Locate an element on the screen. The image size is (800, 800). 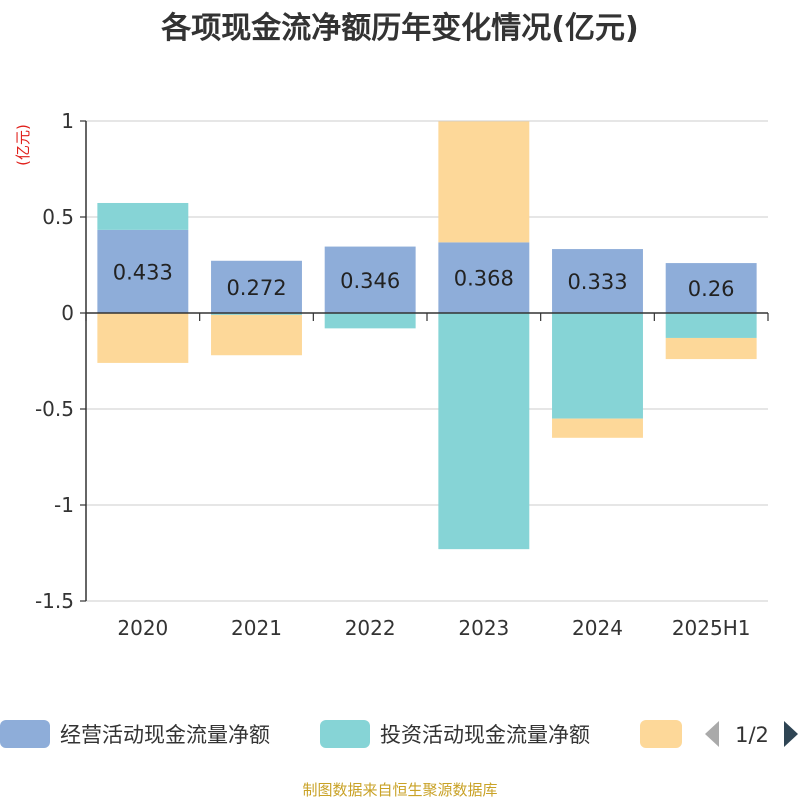
data-label: 0.26 is located at coordinates (711, 289).